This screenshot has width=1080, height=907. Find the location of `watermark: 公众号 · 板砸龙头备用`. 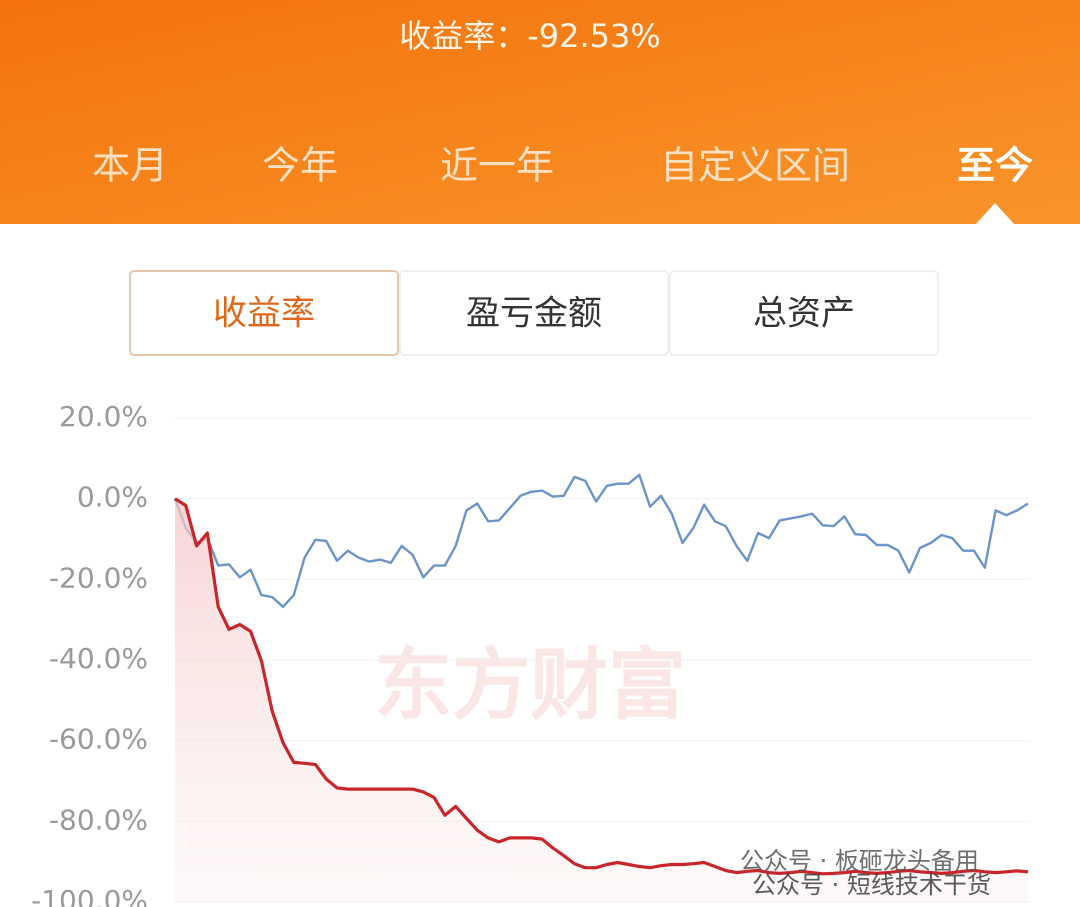

watermark: 公众号 · 板砸龙头备用 is located at coordinates (859, 861).